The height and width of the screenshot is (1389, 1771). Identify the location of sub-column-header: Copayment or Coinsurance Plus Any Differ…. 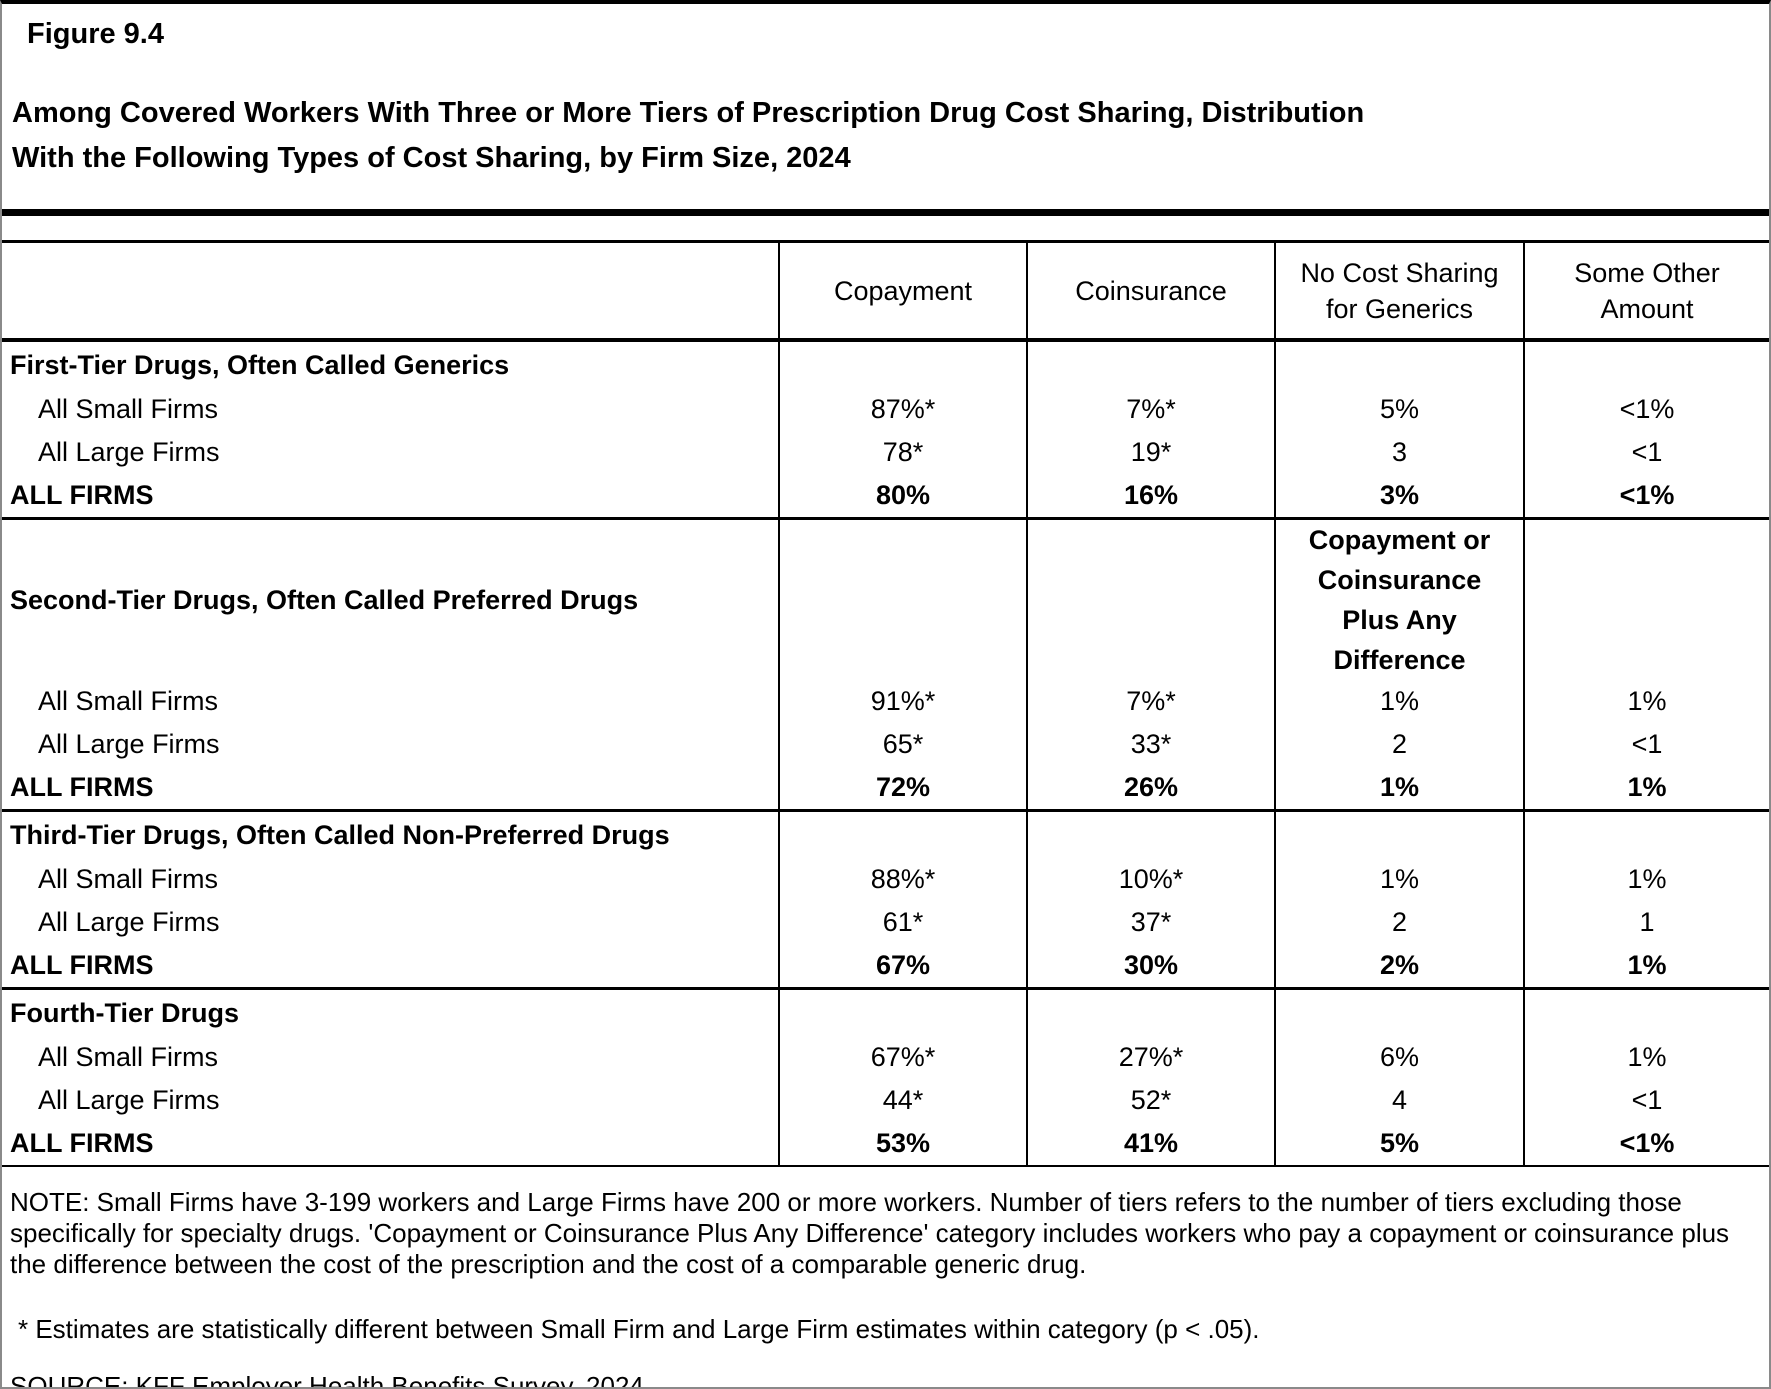
(1399, 599).